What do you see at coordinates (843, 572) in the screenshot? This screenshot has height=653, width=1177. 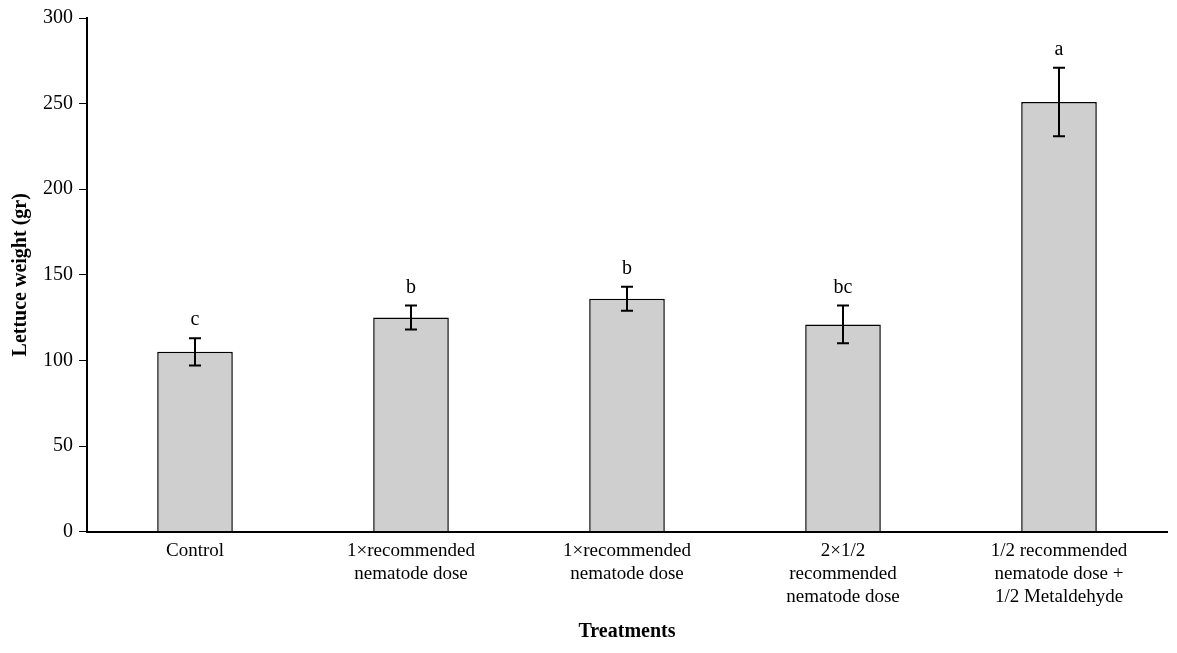 I see `x-tick-label: 2×1/2 recommended nematode dose` at bounding box center [843, 572].